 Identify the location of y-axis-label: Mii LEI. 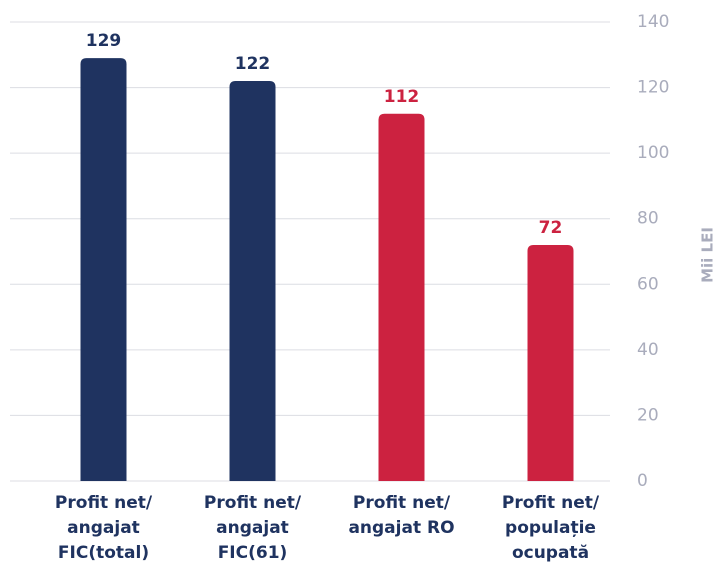
(708, 255).